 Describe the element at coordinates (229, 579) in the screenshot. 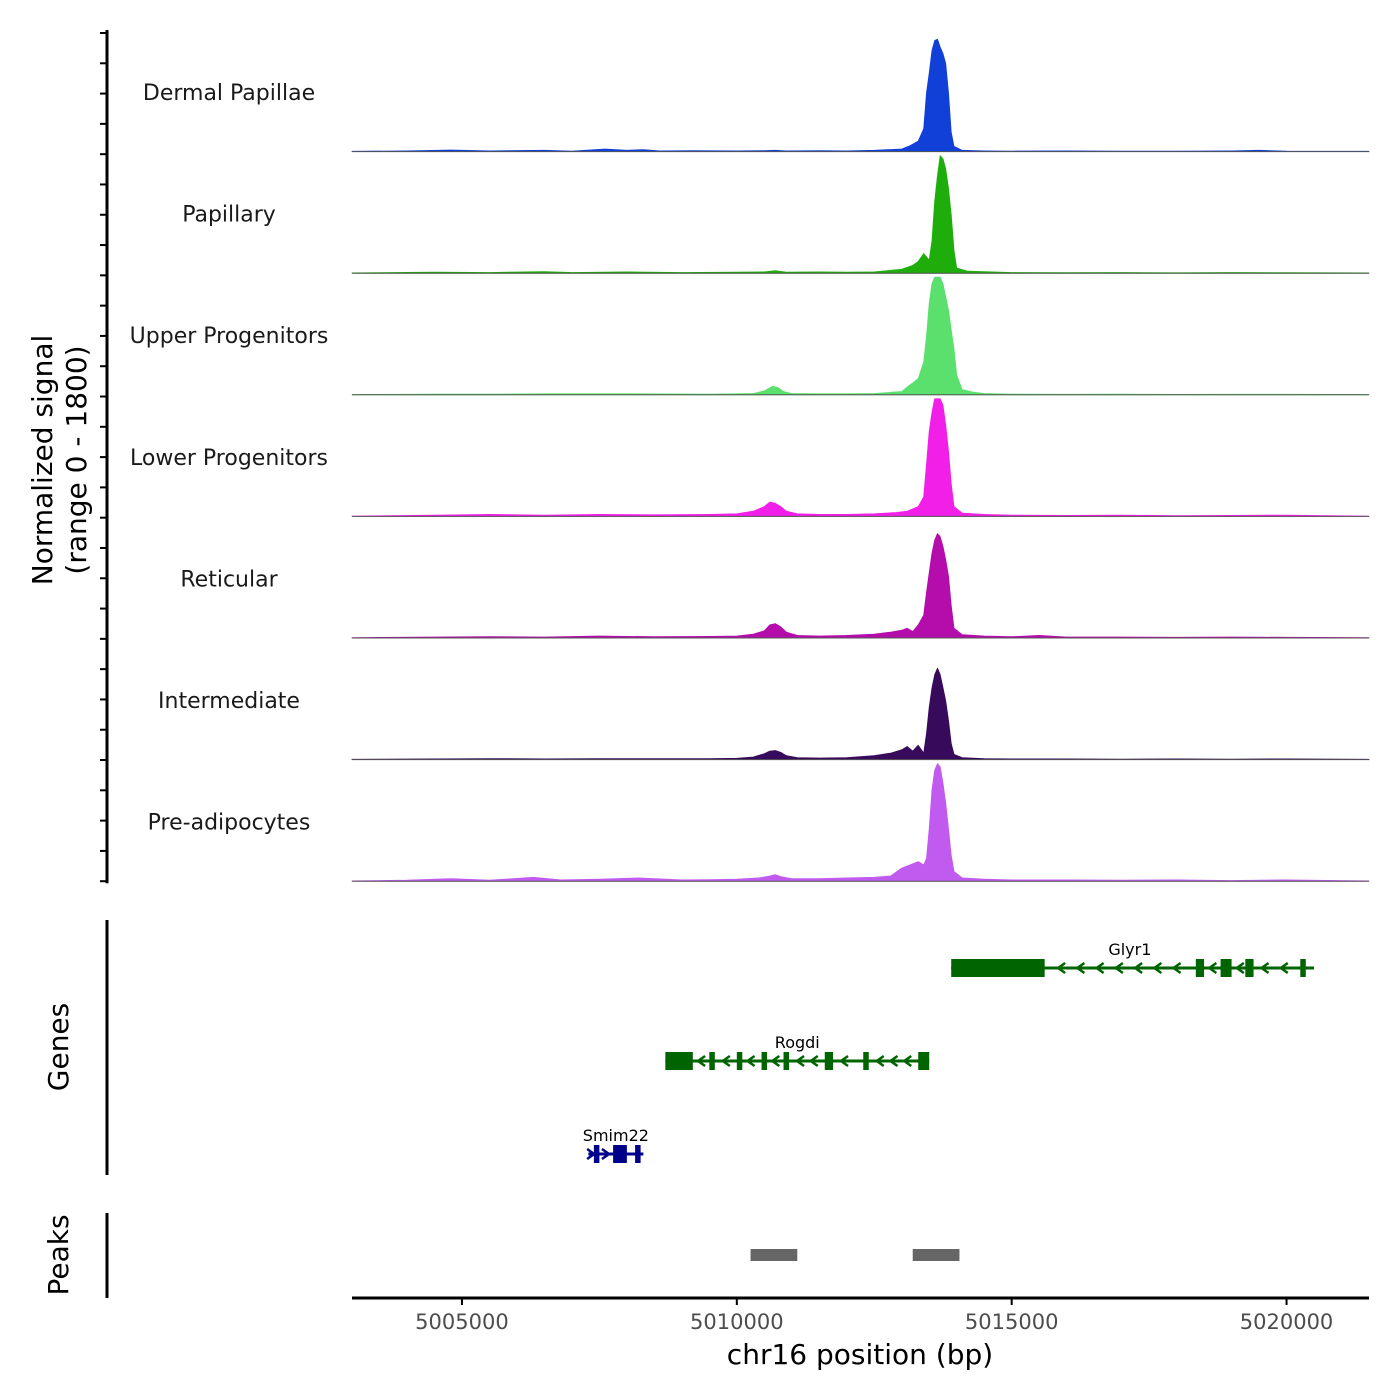

I see `track-label-reticular: Reticular` at that location.